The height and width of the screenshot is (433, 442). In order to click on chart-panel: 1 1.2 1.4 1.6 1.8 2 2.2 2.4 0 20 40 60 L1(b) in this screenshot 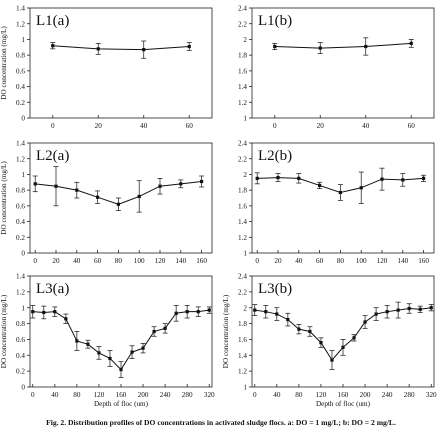, I will do `click(336, 67)`.